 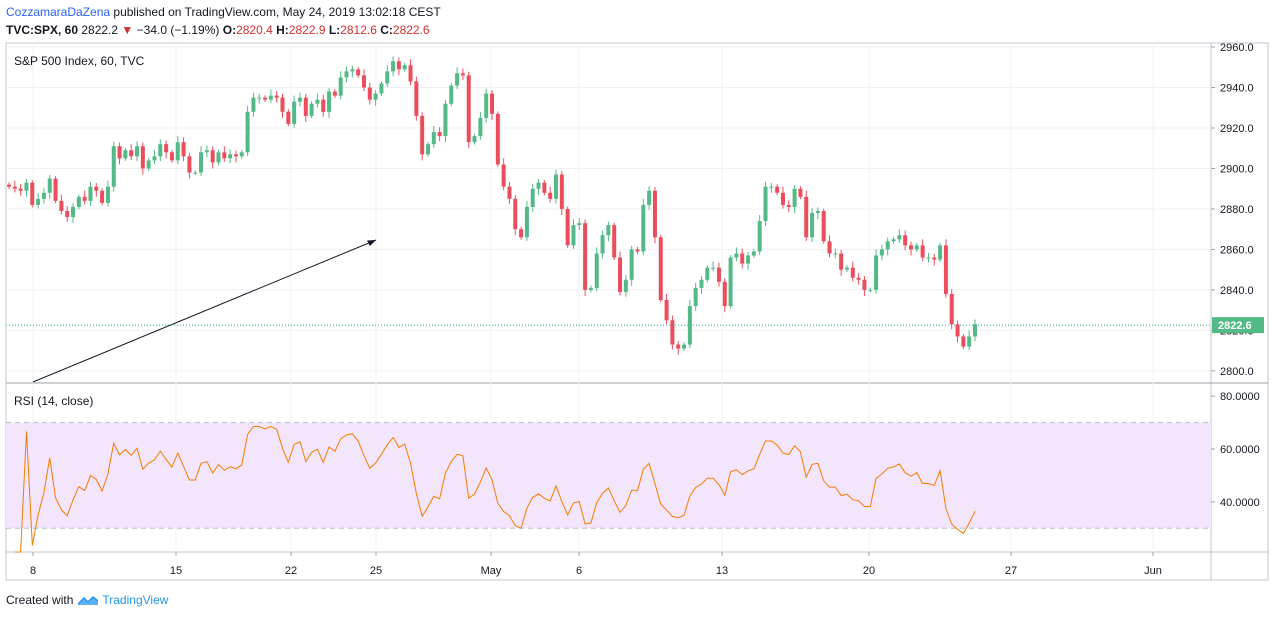 What do you see at coordinates (376, 571) in the screenshot?
I see `time-tick-label: 25` at bounding box center [376, 571].